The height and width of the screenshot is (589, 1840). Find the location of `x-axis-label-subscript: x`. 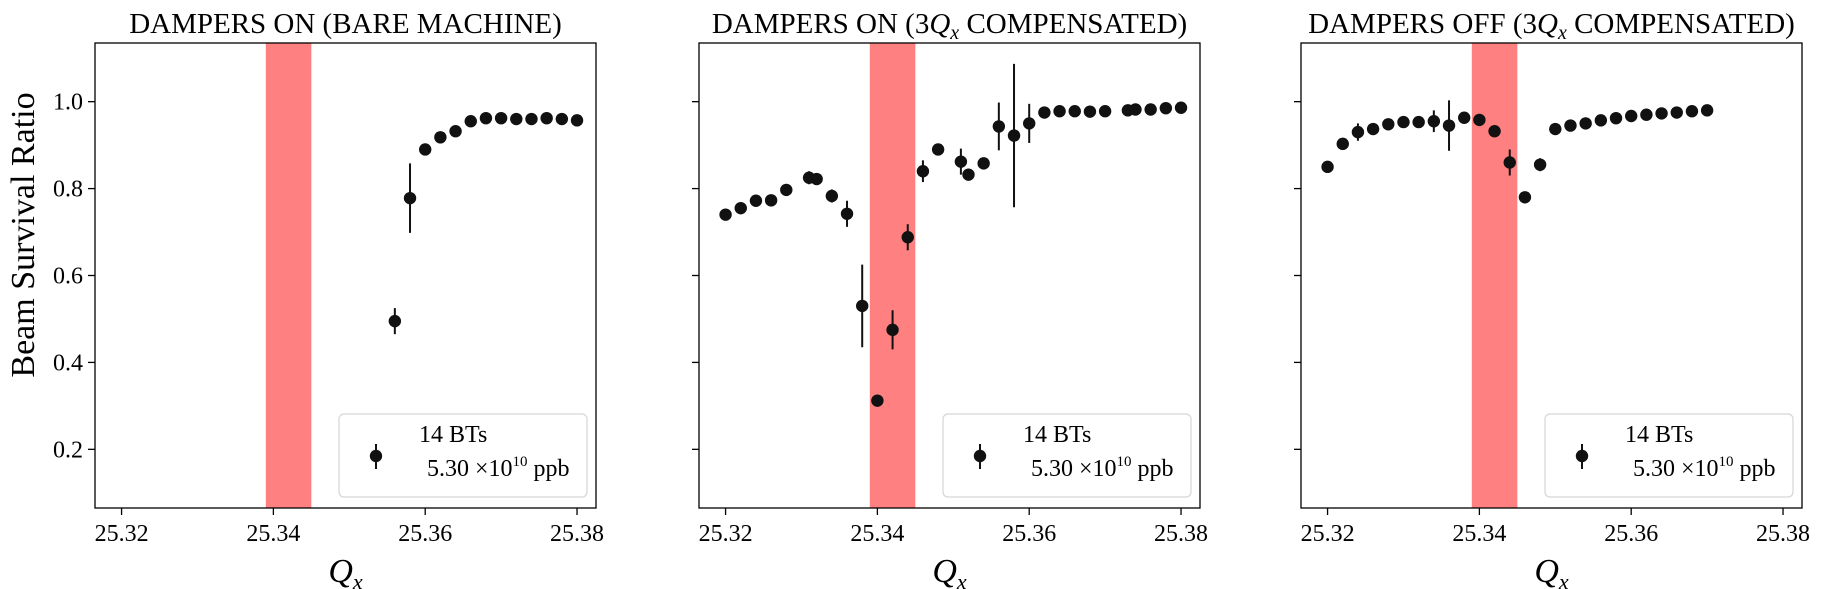

x-axis-label-subscript: x is located at coordinates (1563, 579).